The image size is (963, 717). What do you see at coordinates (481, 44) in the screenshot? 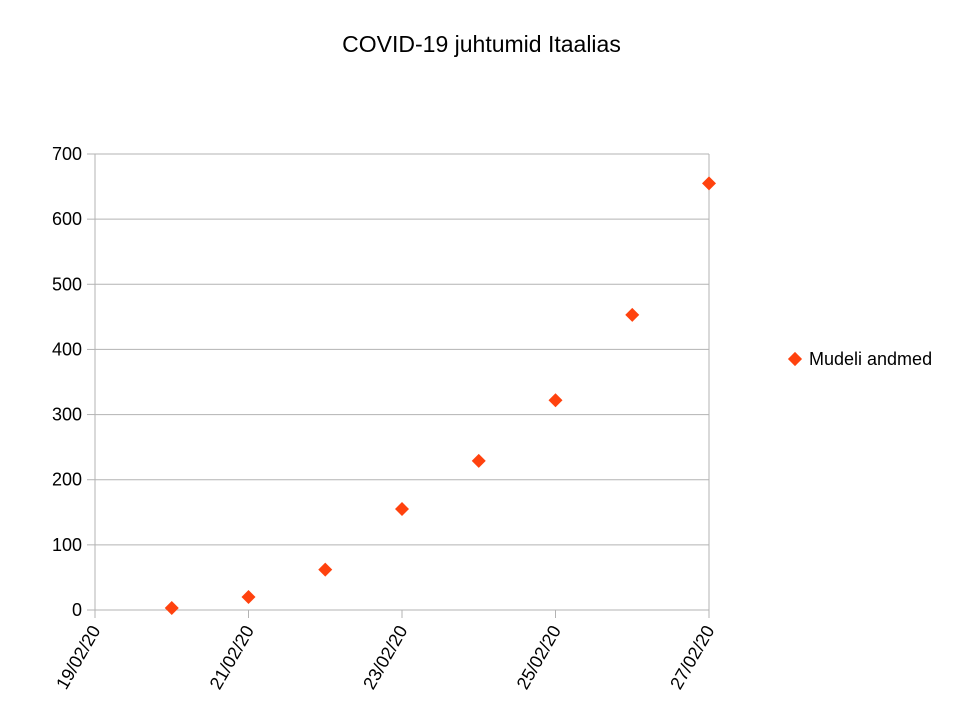
I see `chart-title: COVID-19 juhtumid Itaalias` at bounding box center [481, 44].